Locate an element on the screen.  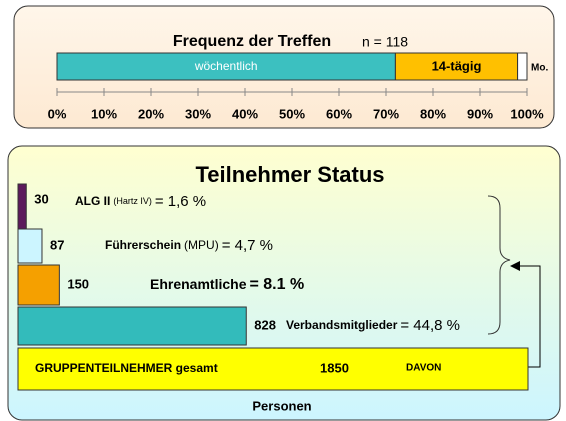
value-label: 30 is located at coordinates (41, 198).